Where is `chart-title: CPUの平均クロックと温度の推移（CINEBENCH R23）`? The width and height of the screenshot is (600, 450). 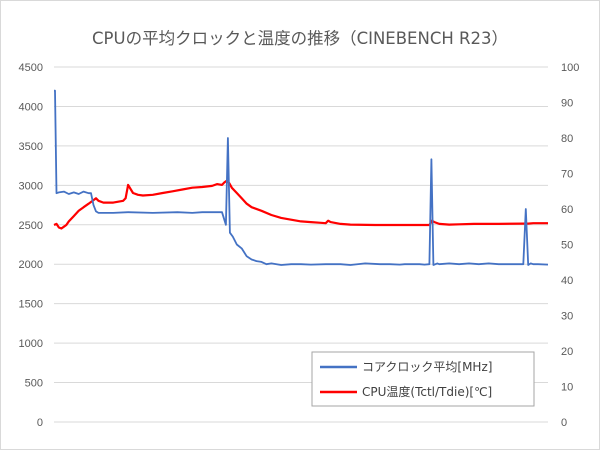
chart-title: CPUの平均クロックと温度の推移（CINEBENCH R23） is located at coordinates (300, 38).